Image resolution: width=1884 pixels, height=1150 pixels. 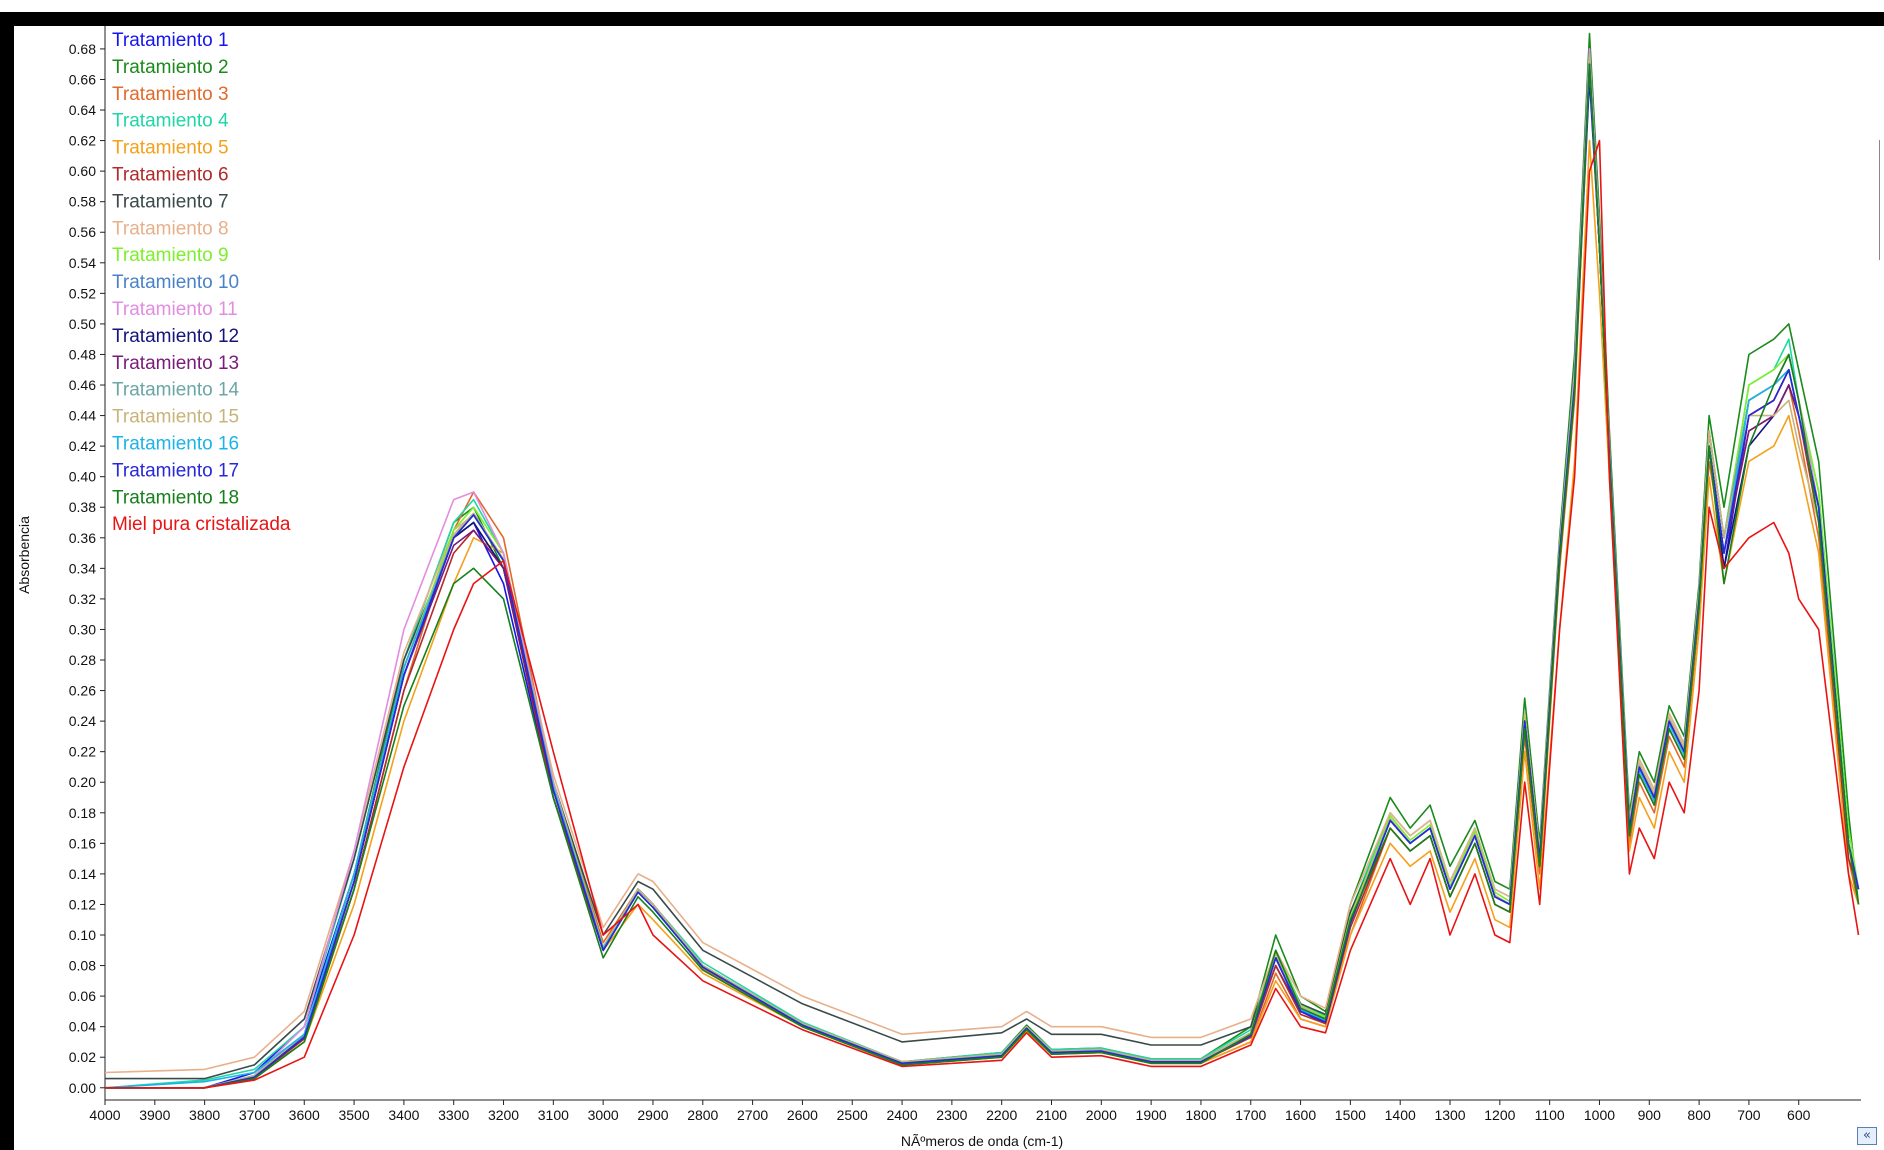 I want to click on x-tick-label: 1200, so click(x=1499, y=1115).